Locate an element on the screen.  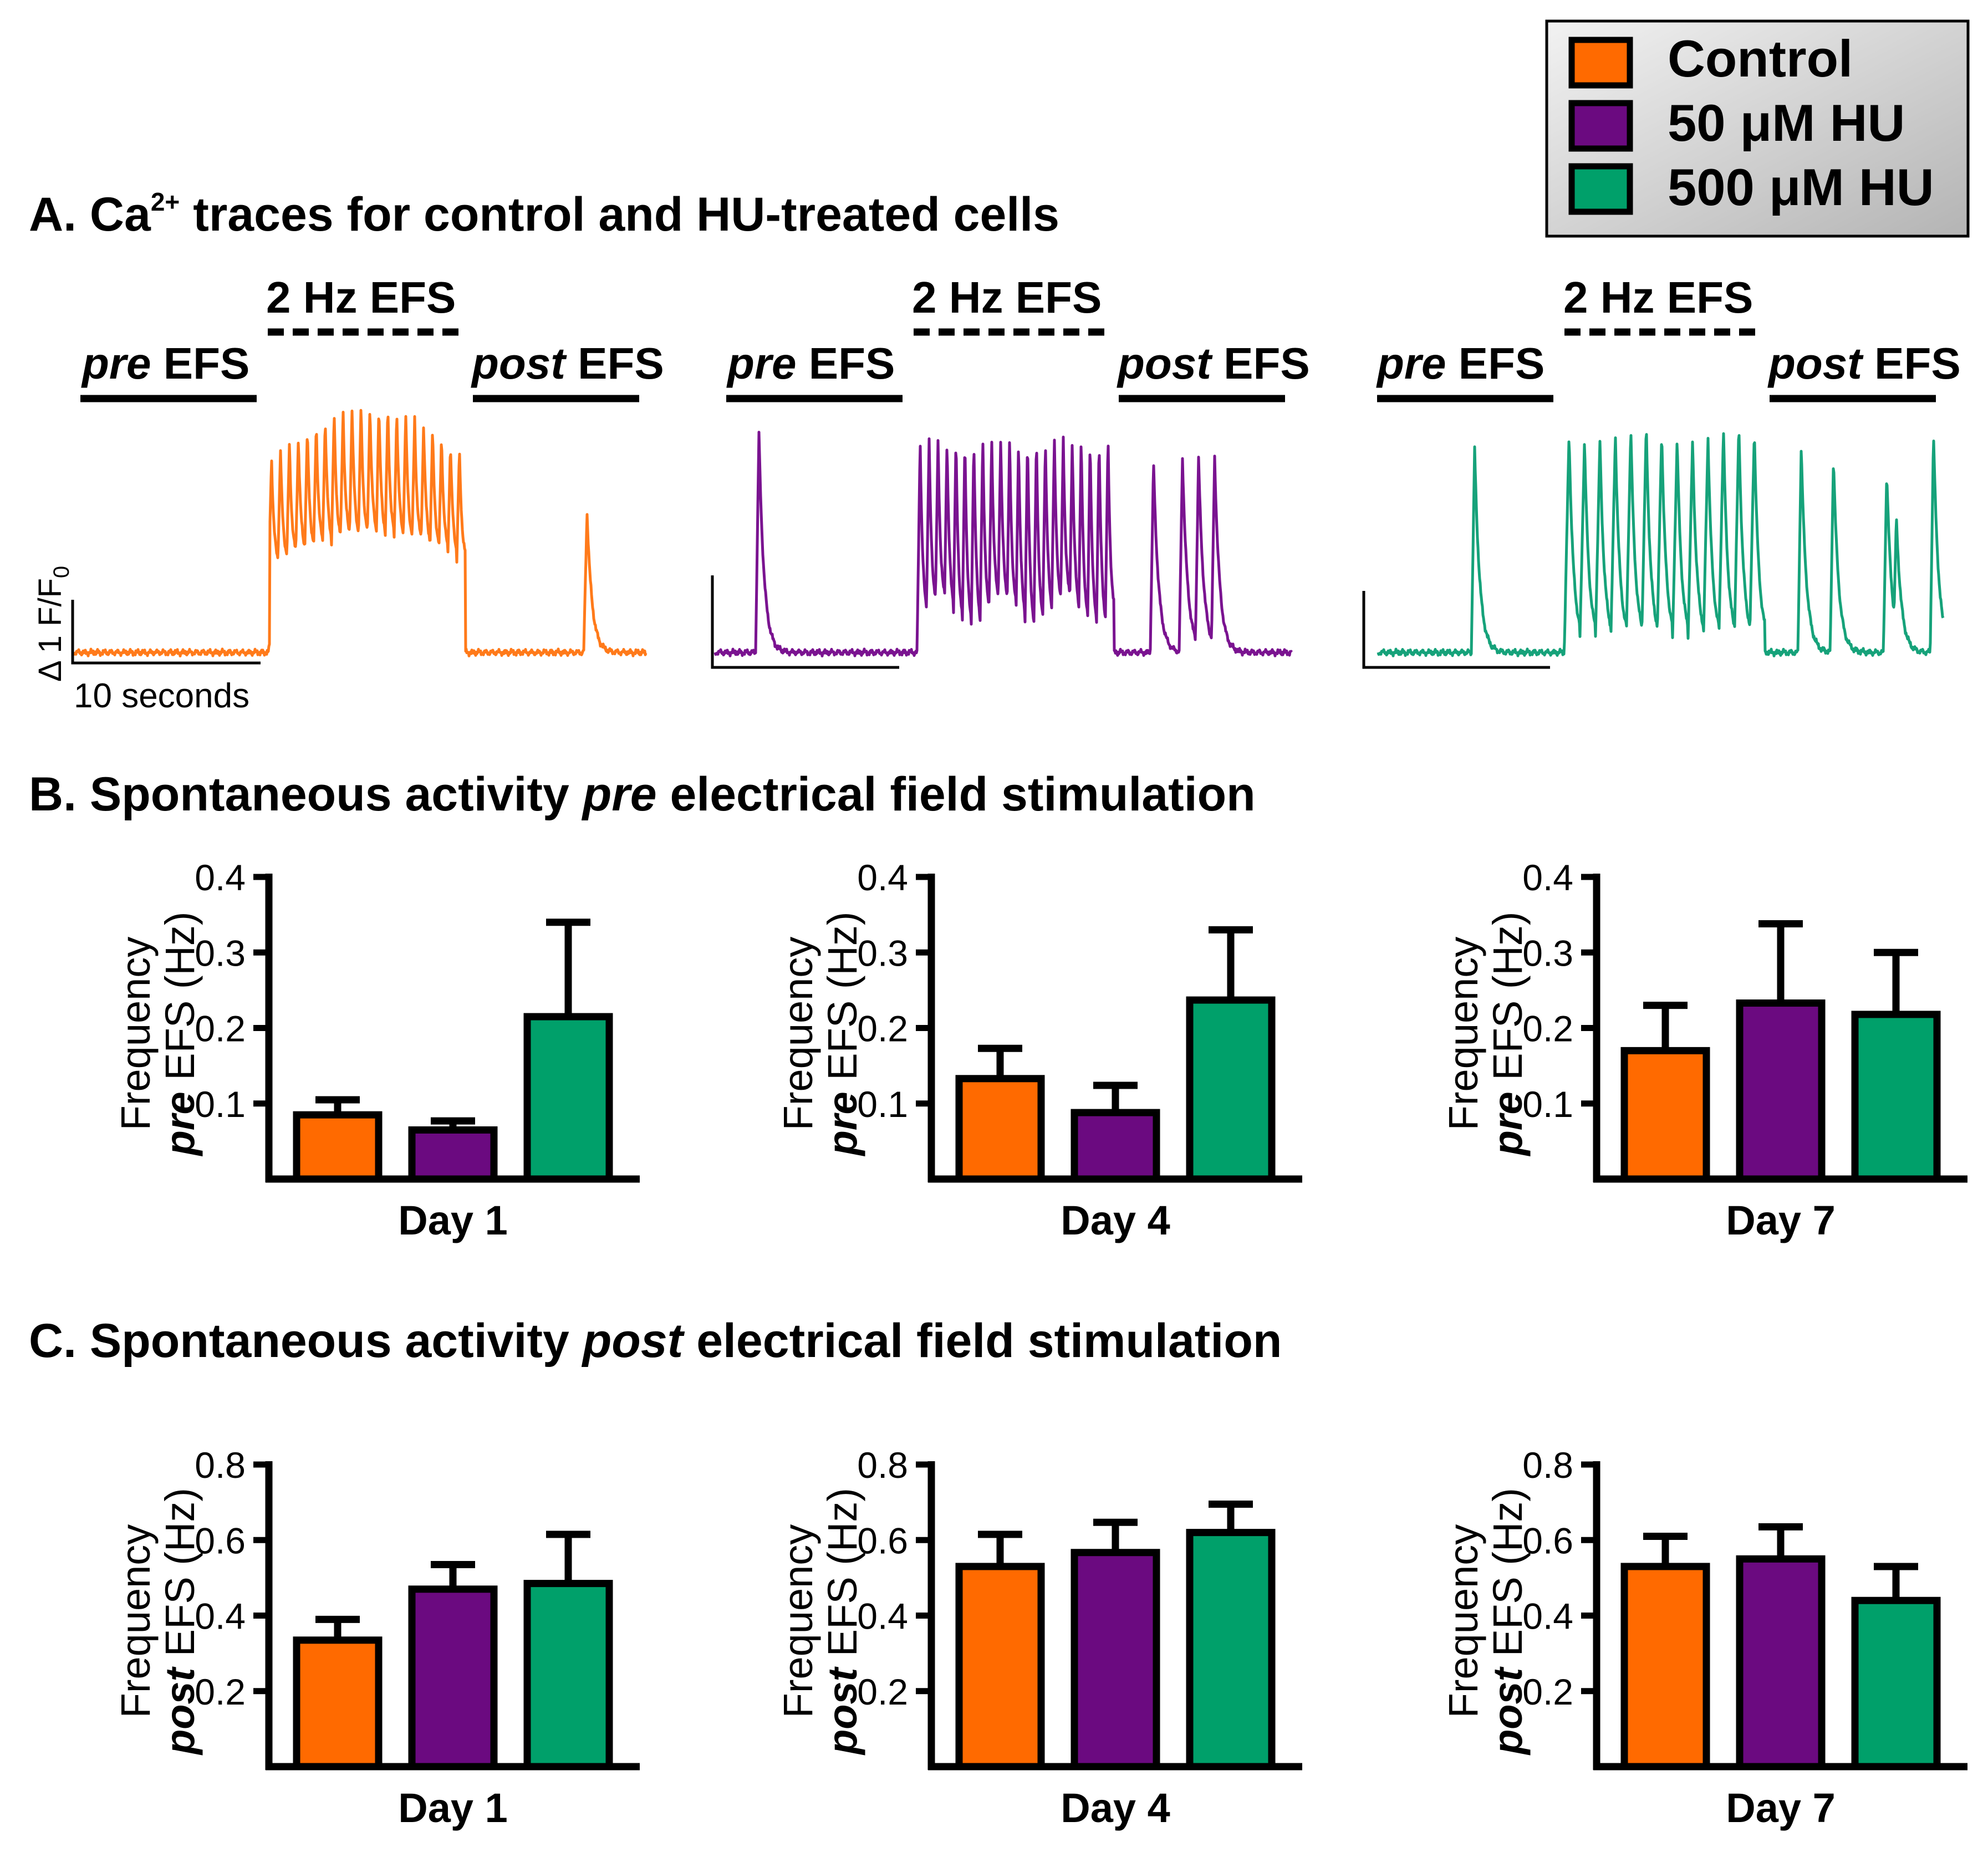
trace-line-500uM is located at coordinates (1661, 544).